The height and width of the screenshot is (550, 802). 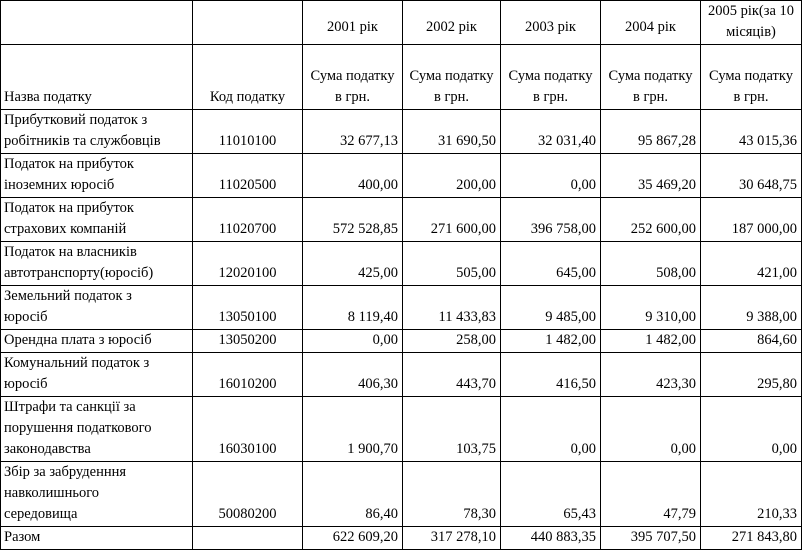 I want to click on tax-code-cell: 16010200, so click(x=247, y=374).